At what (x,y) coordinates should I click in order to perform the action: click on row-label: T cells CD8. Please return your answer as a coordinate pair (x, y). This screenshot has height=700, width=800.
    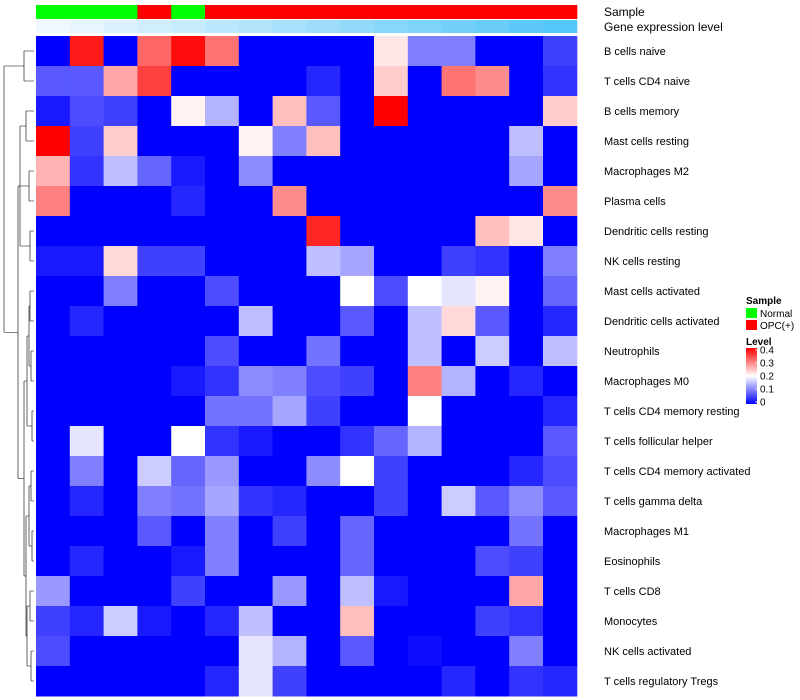
    Looking at the image, I should click on (632, 592).